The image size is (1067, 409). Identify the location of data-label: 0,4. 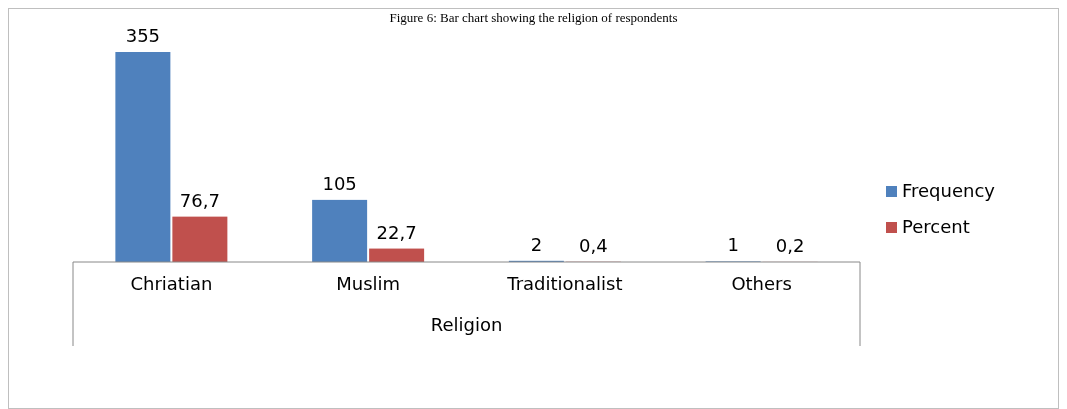
(593, 245).